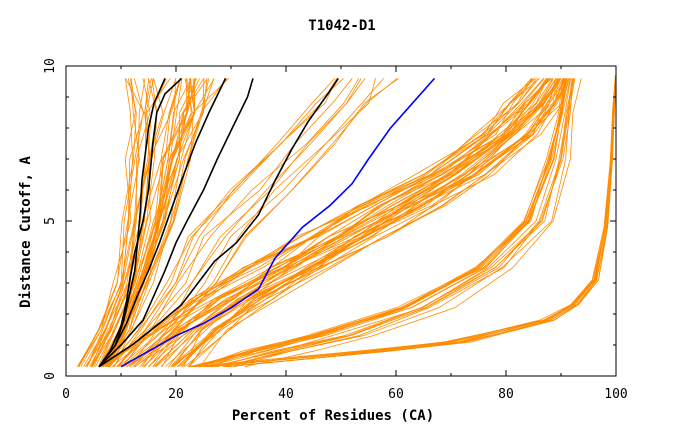 Image resolution: width=680 pixels, height=440 pixels. Describe the element at coordinates (176, 394) in the screenshot. I see `x-tick-label: 20` at that location.